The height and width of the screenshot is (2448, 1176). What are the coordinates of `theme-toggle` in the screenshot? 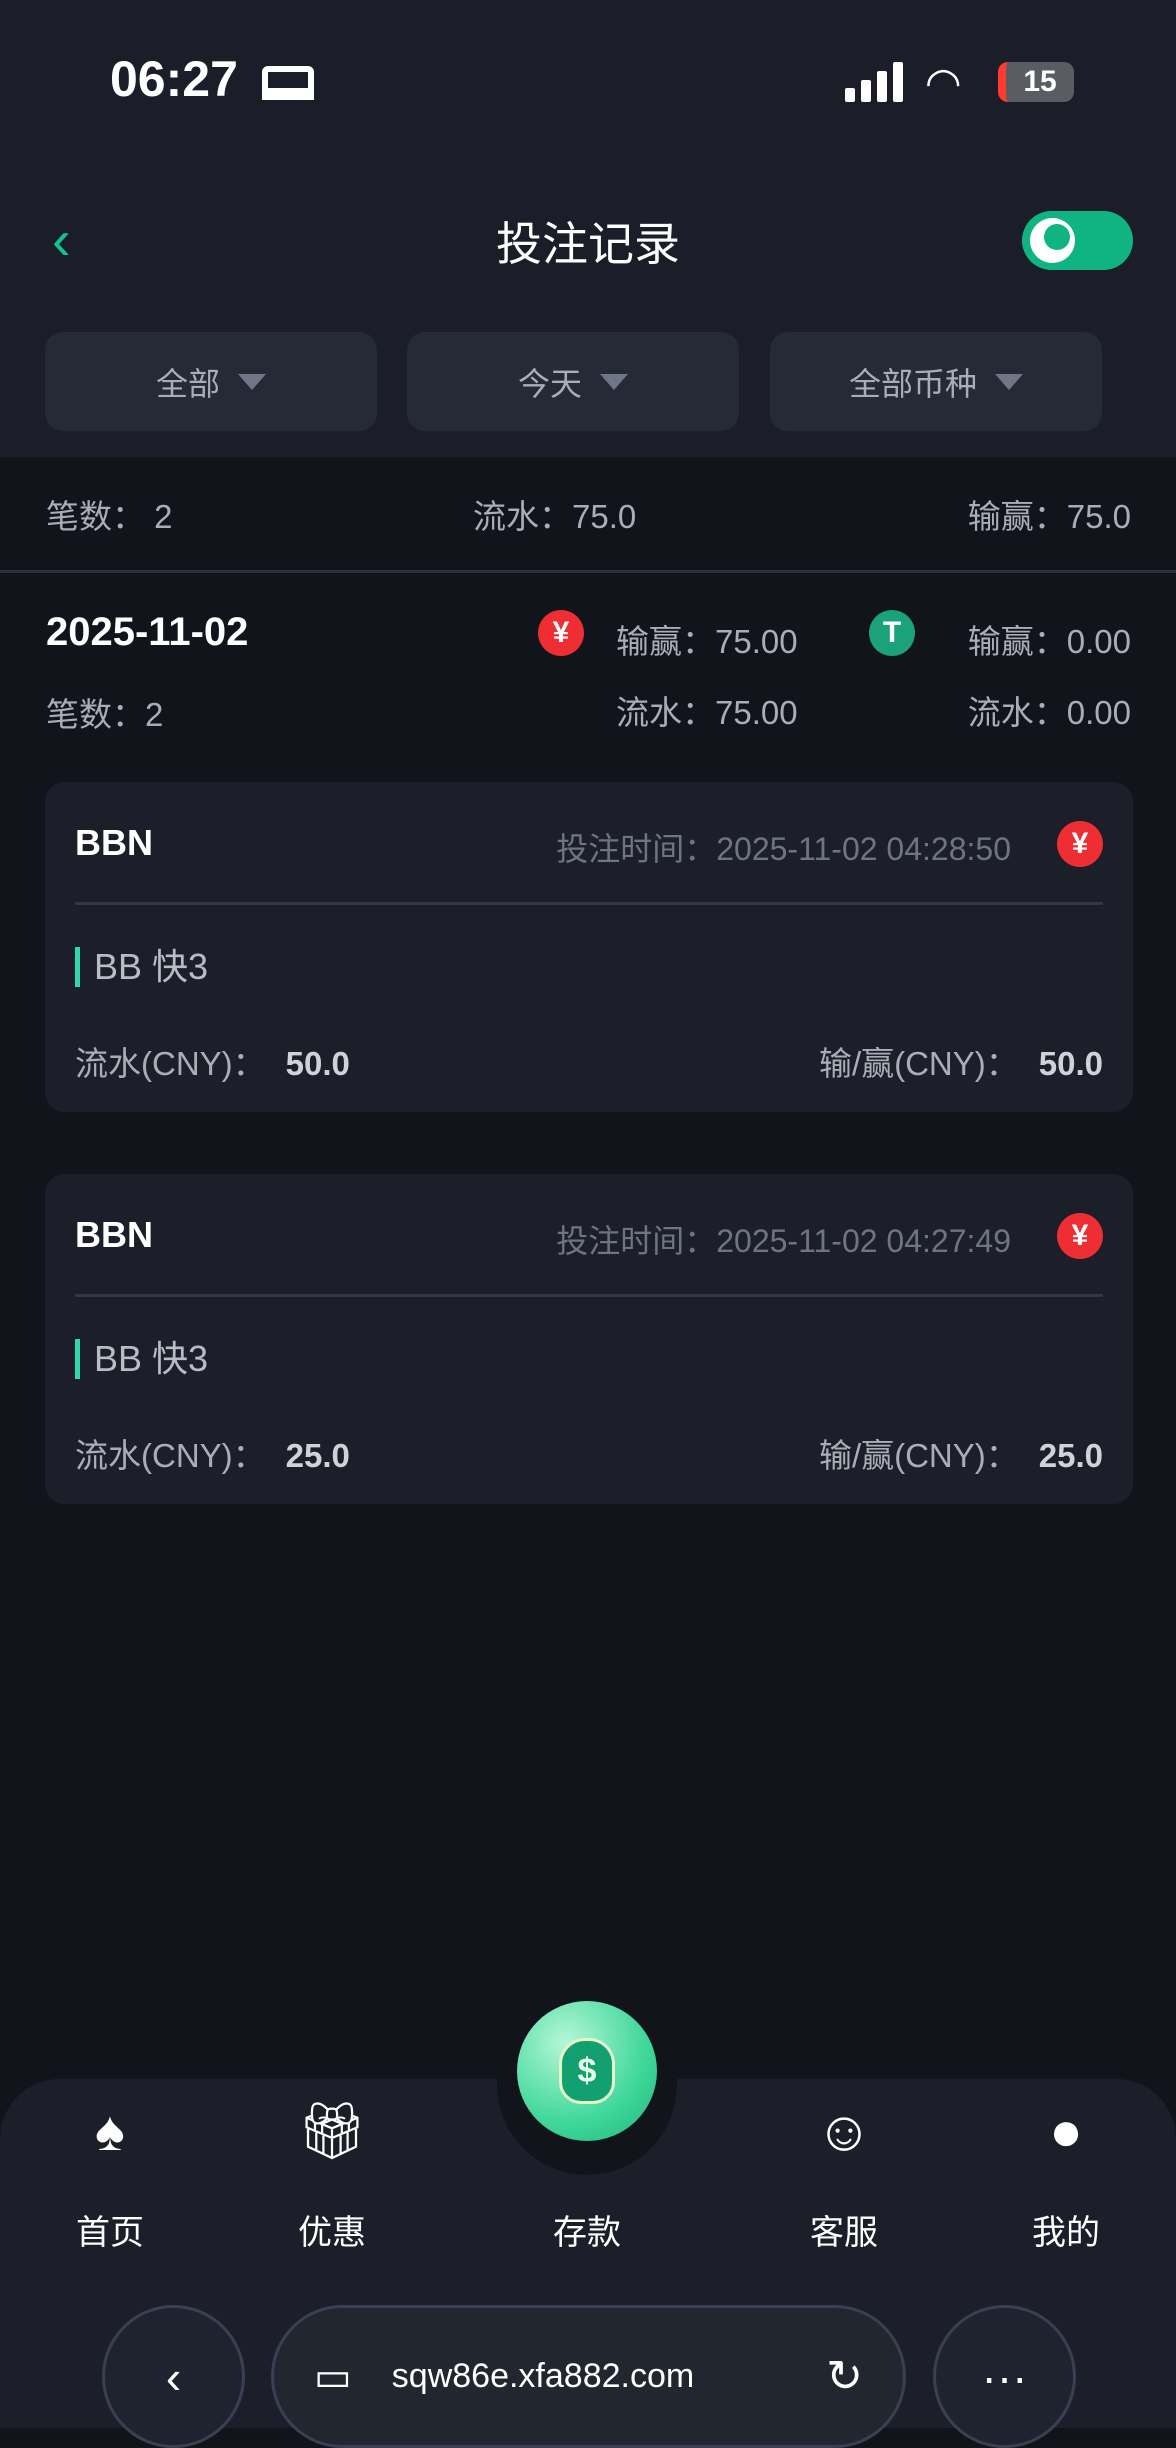 It's located at (1077, 240).